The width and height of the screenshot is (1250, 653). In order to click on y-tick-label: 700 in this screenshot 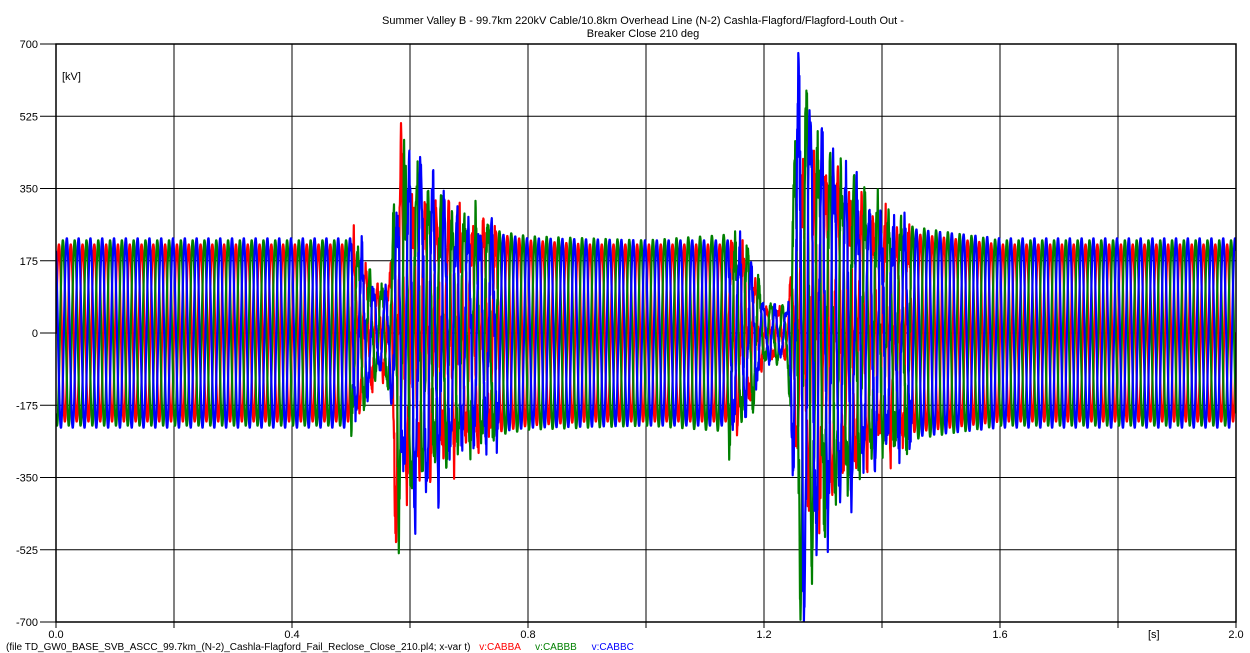, I will do `click(29, 45)`.